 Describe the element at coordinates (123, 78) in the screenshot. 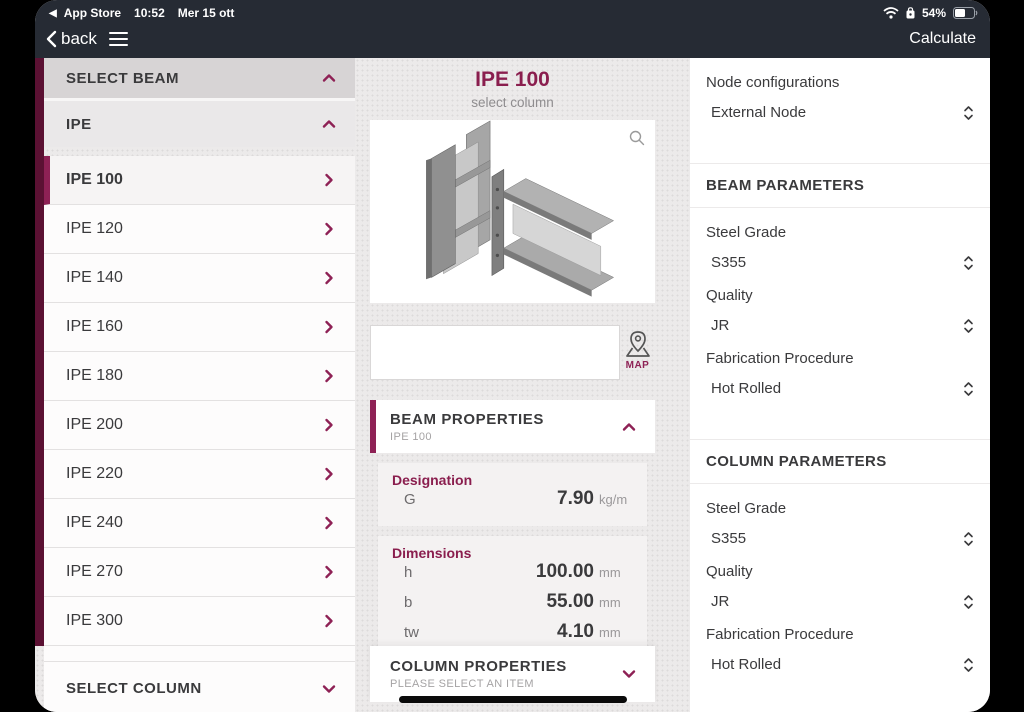

I see `select-beam-label: SELECT BEAM` at that location.